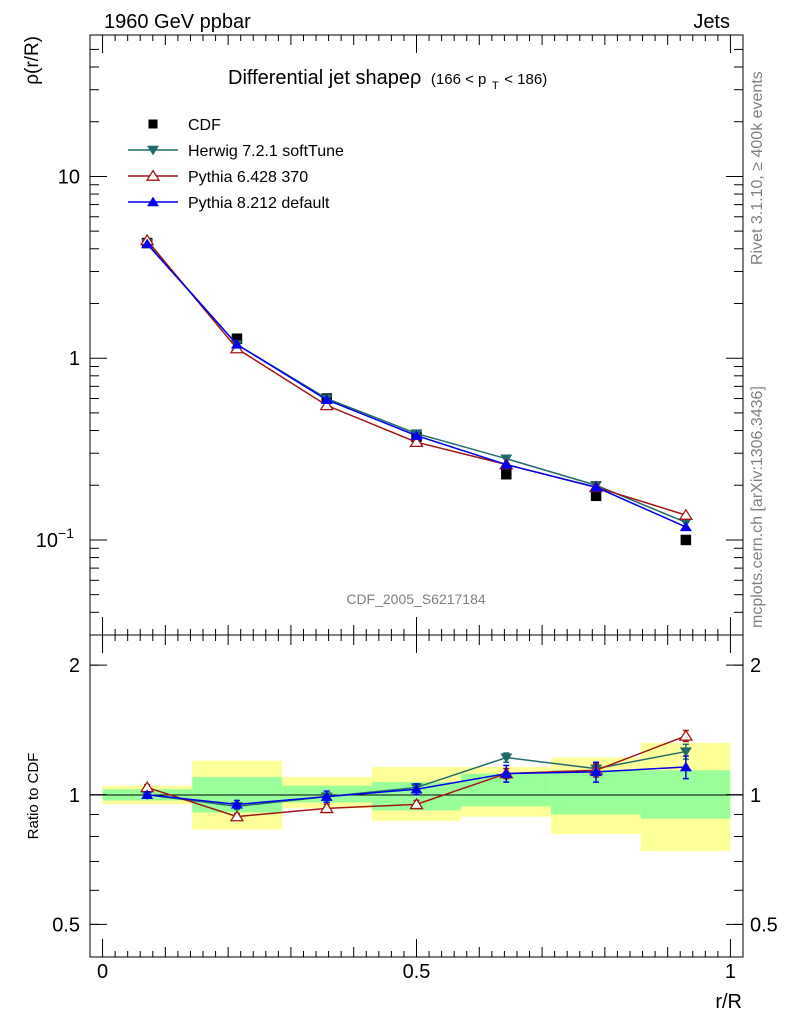  Describe the element at coordinates (74, 359) in the screenshot. I see `main-y-tick-label: 1` at that location.